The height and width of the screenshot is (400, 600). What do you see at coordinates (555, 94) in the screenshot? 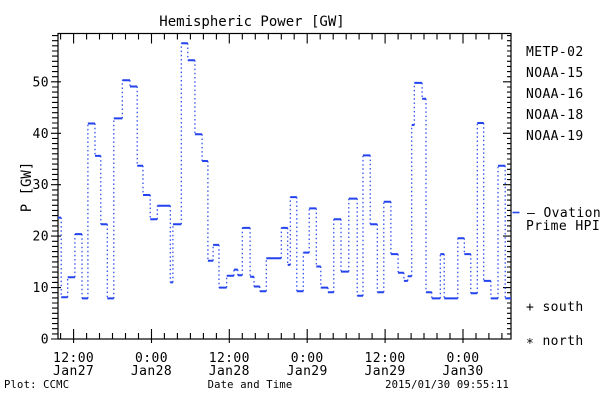
I see `legend-item-noaa-16: NOAA-16` at bounding box center [555, 94].